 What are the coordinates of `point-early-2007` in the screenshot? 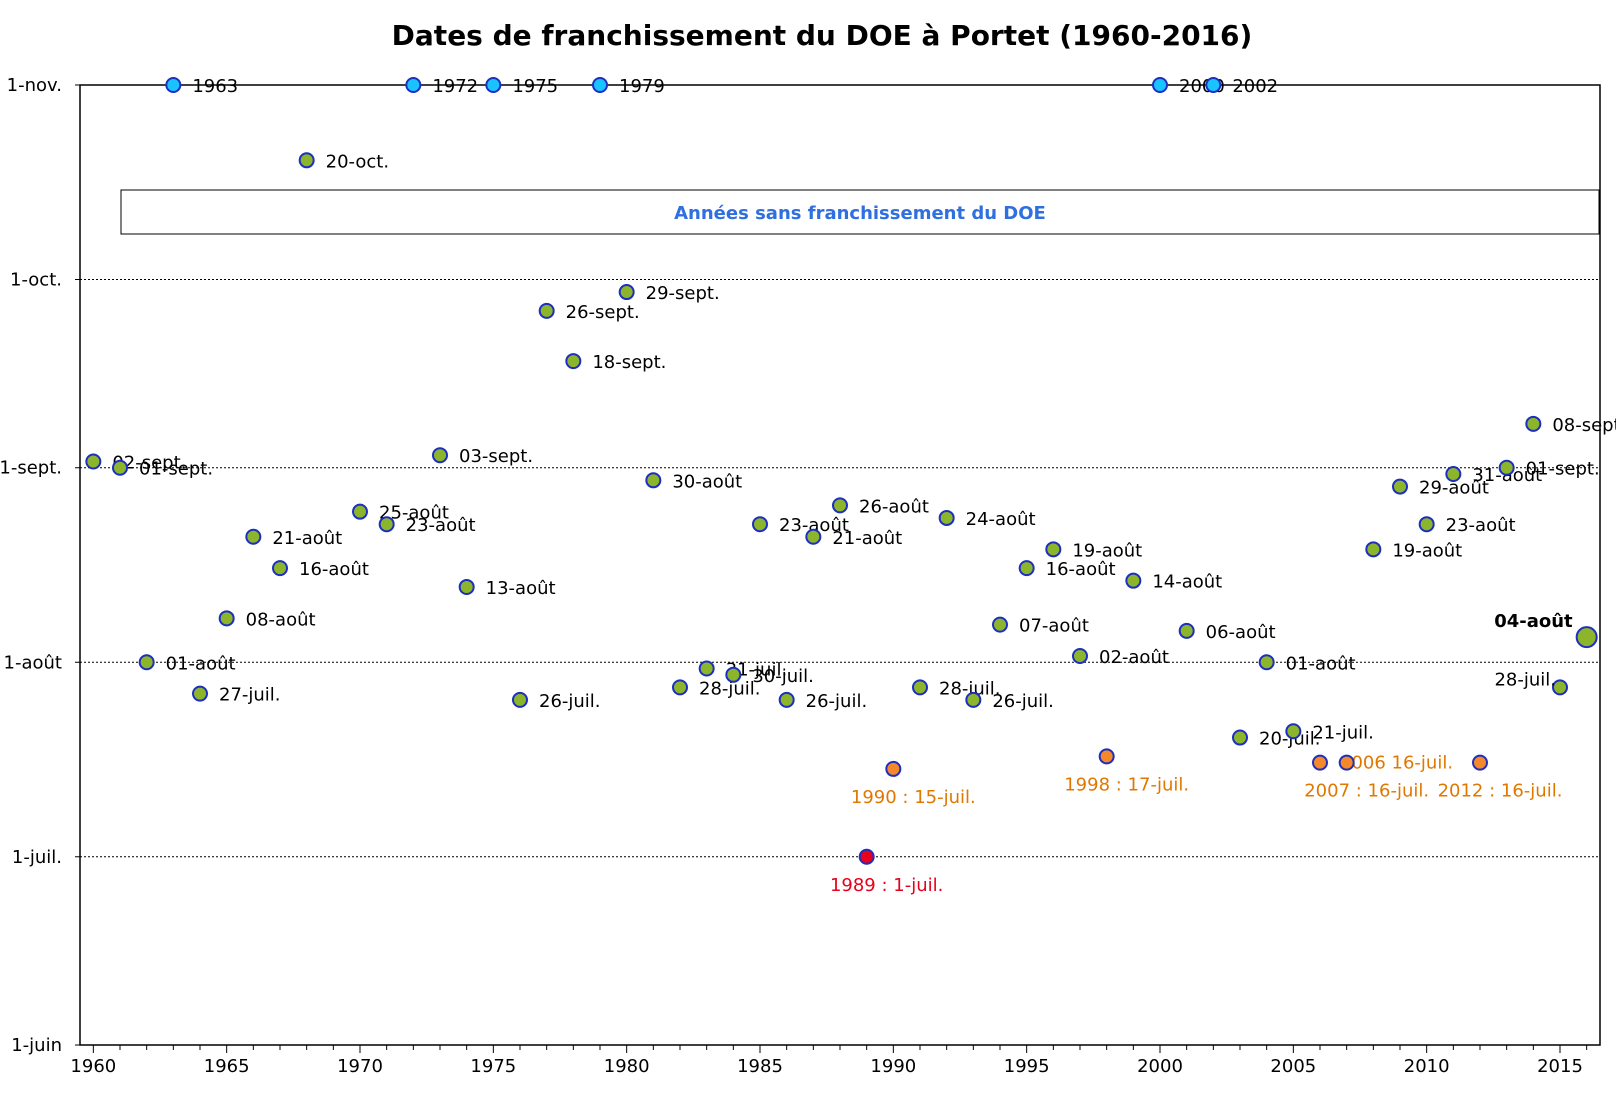 It's located at (1346, 762).